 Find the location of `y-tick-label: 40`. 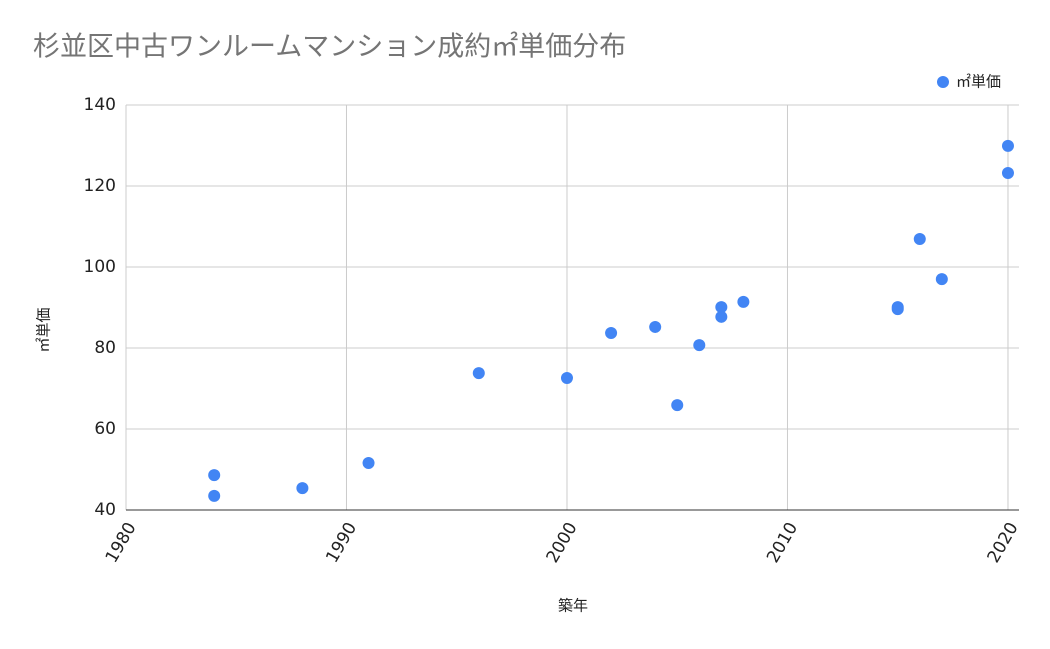

y-tick-label: 40 is located at coordinates (105, 510).